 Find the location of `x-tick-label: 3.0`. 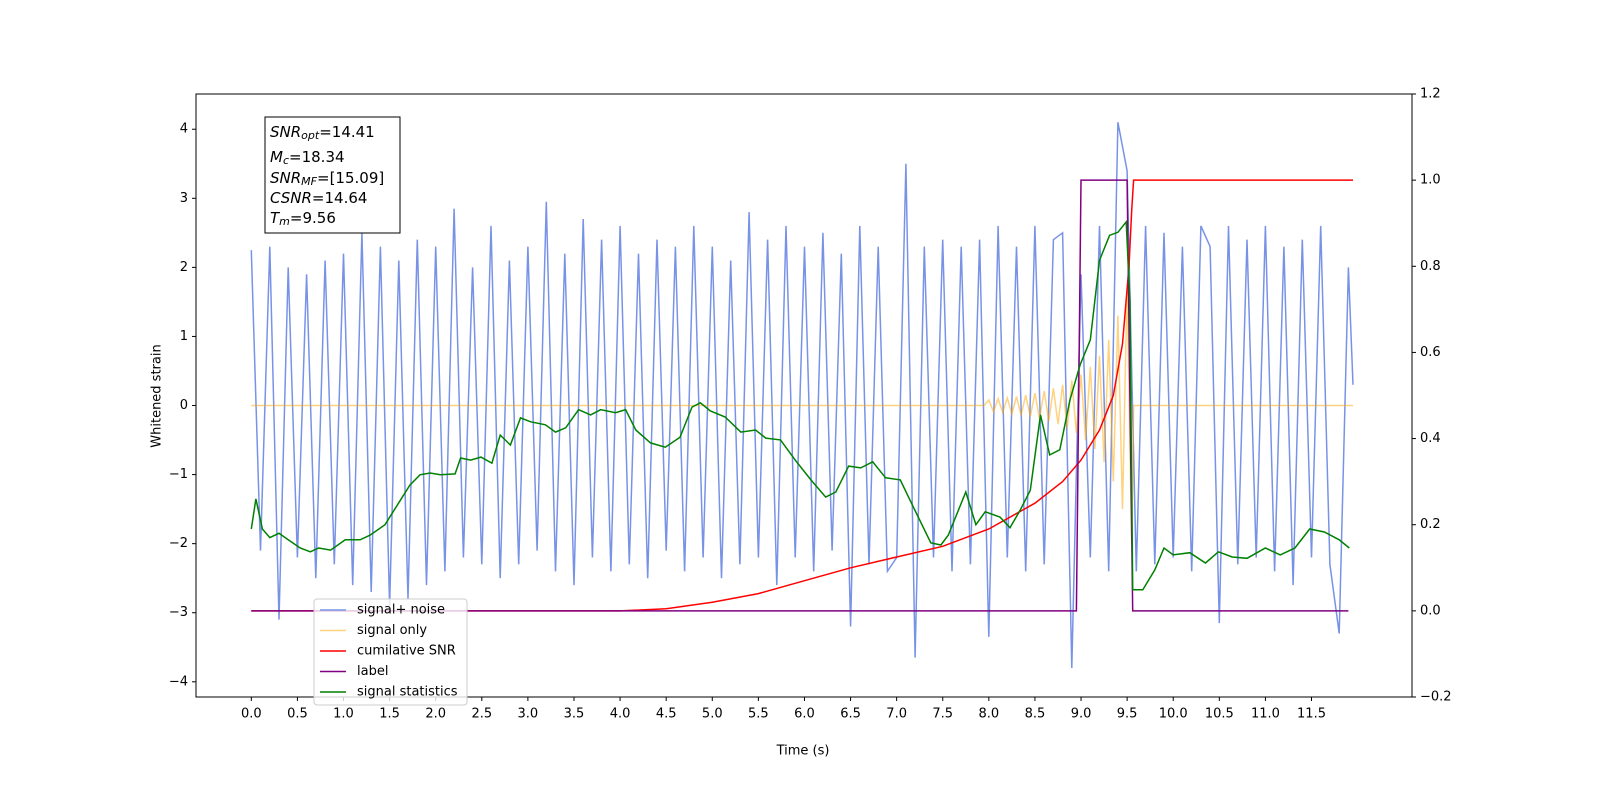

x-tick-label: 3.0 is located at coordinates (528, 714).